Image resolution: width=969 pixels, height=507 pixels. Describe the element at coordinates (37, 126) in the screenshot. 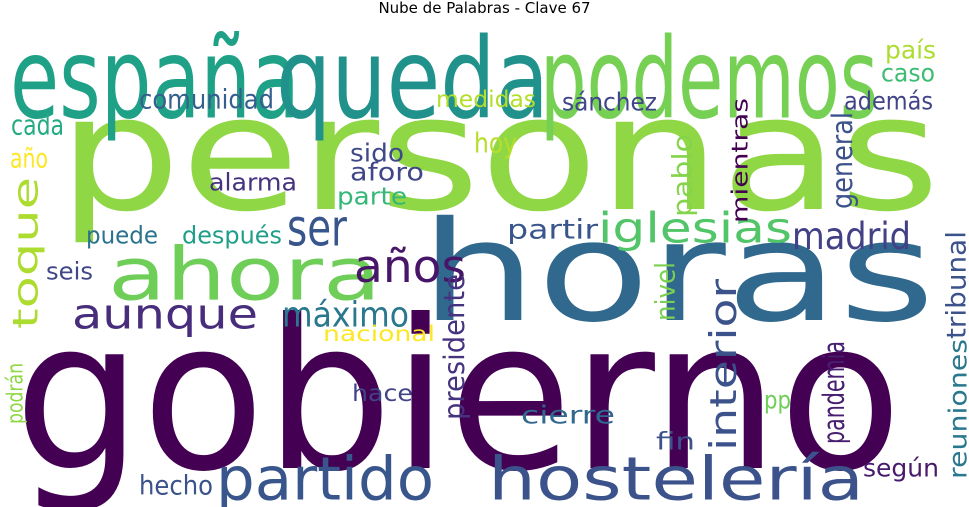

I see `word-cada: cada` at that location.